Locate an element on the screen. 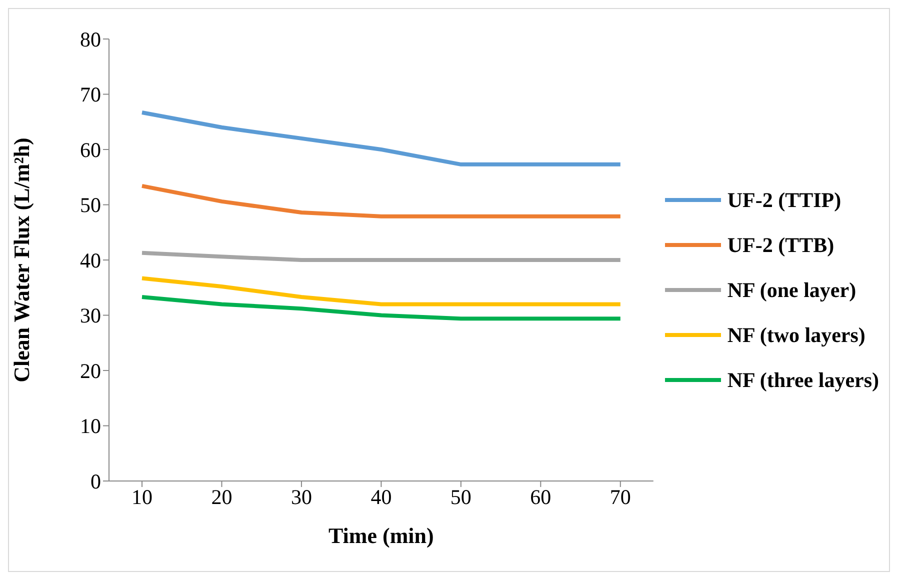 Image resolution: width=898 pixels, height=580 pixels. y-tick-label: 70 is located at coordinates (90, 94).